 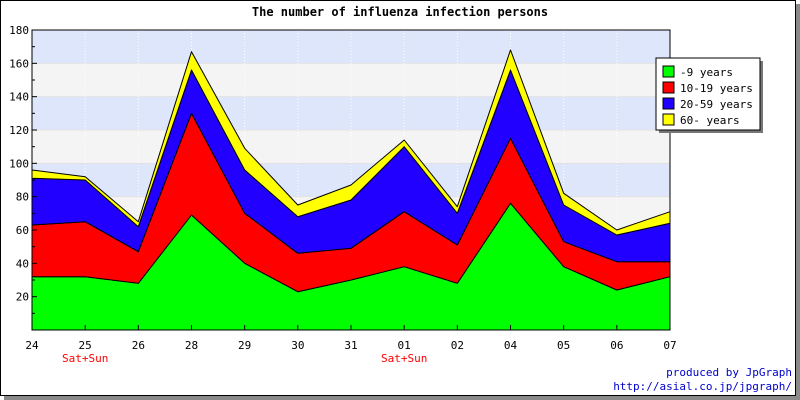 I want to click on x-tick-label: 01, so click(x=404, y=345).